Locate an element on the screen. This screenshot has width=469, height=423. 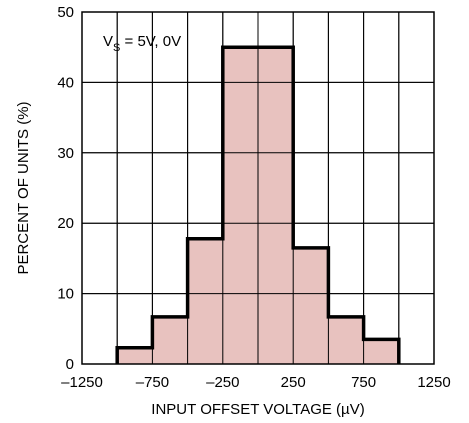
y-tick-label: 10 is located at coordinates (65, 294).